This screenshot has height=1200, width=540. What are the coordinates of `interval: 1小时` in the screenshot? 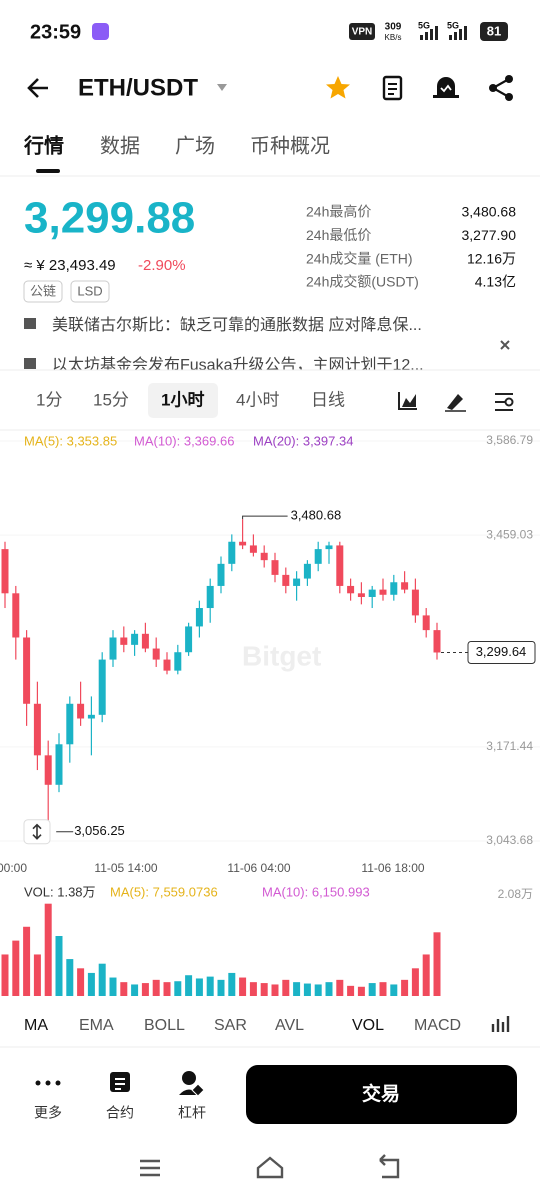 It's located at (182, 399).